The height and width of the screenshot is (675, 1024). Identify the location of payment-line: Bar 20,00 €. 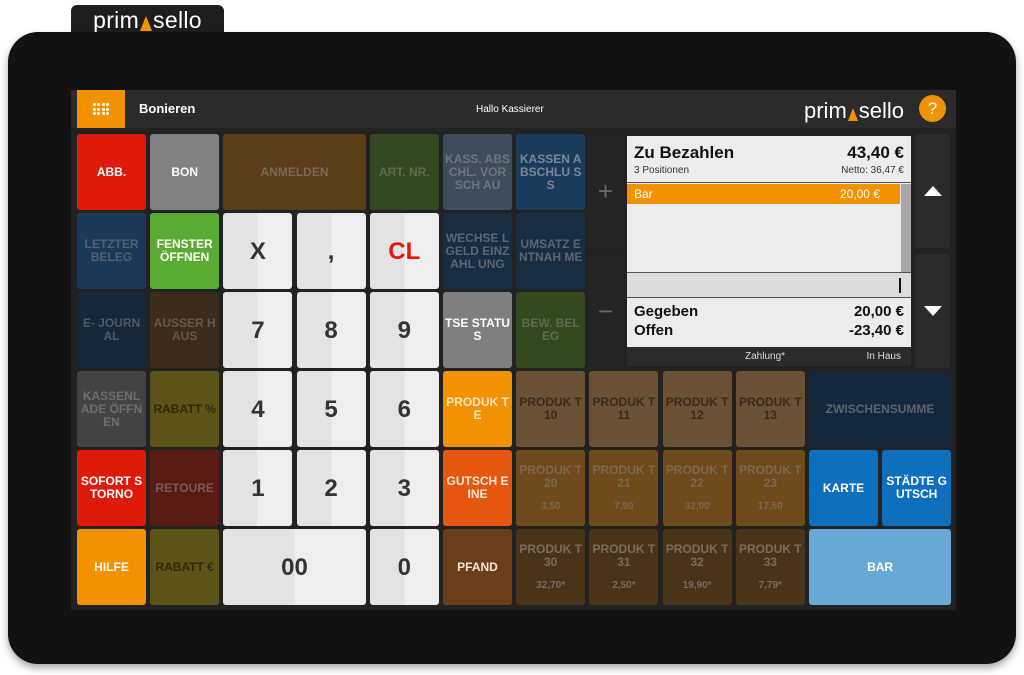
(763, 194).